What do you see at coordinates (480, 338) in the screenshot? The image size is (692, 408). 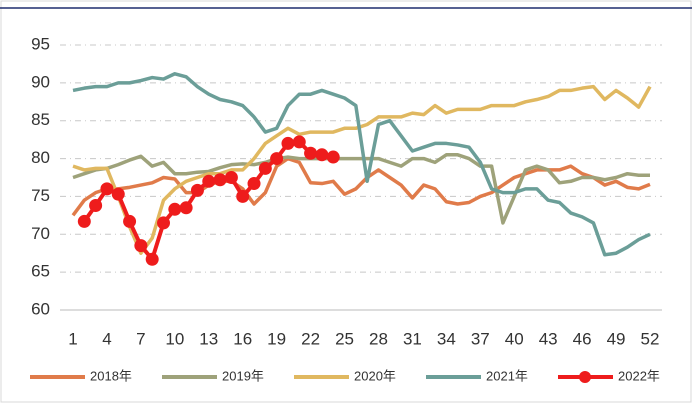 I see `x-tick-label: 37` at bounding box center [480, 338].